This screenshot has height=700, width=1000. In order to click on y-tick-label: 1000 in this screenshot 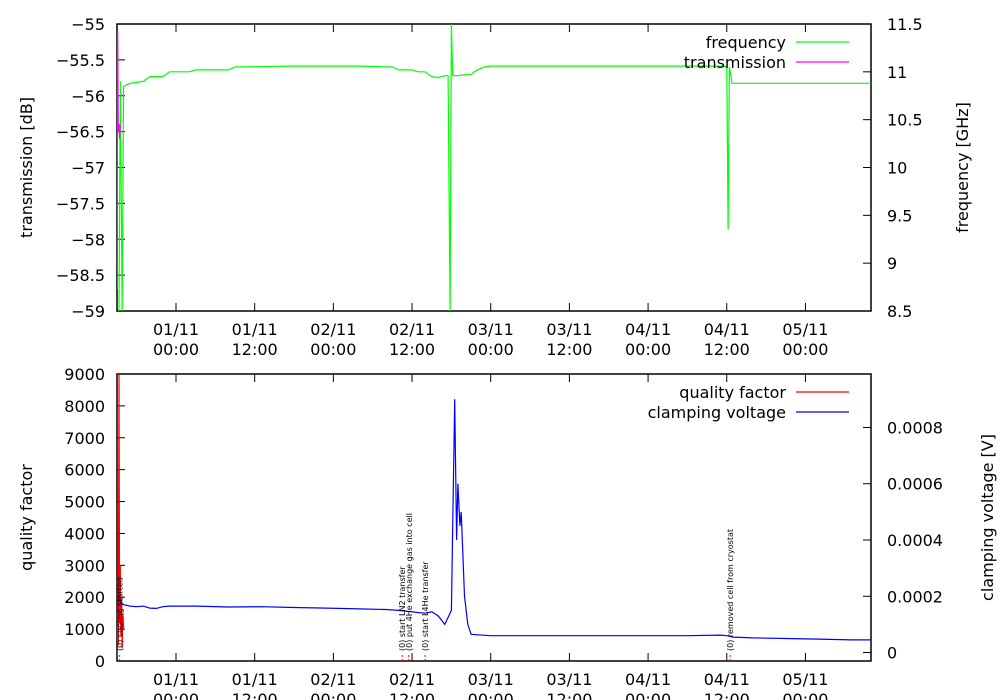, I will do `click(84, 629)`.